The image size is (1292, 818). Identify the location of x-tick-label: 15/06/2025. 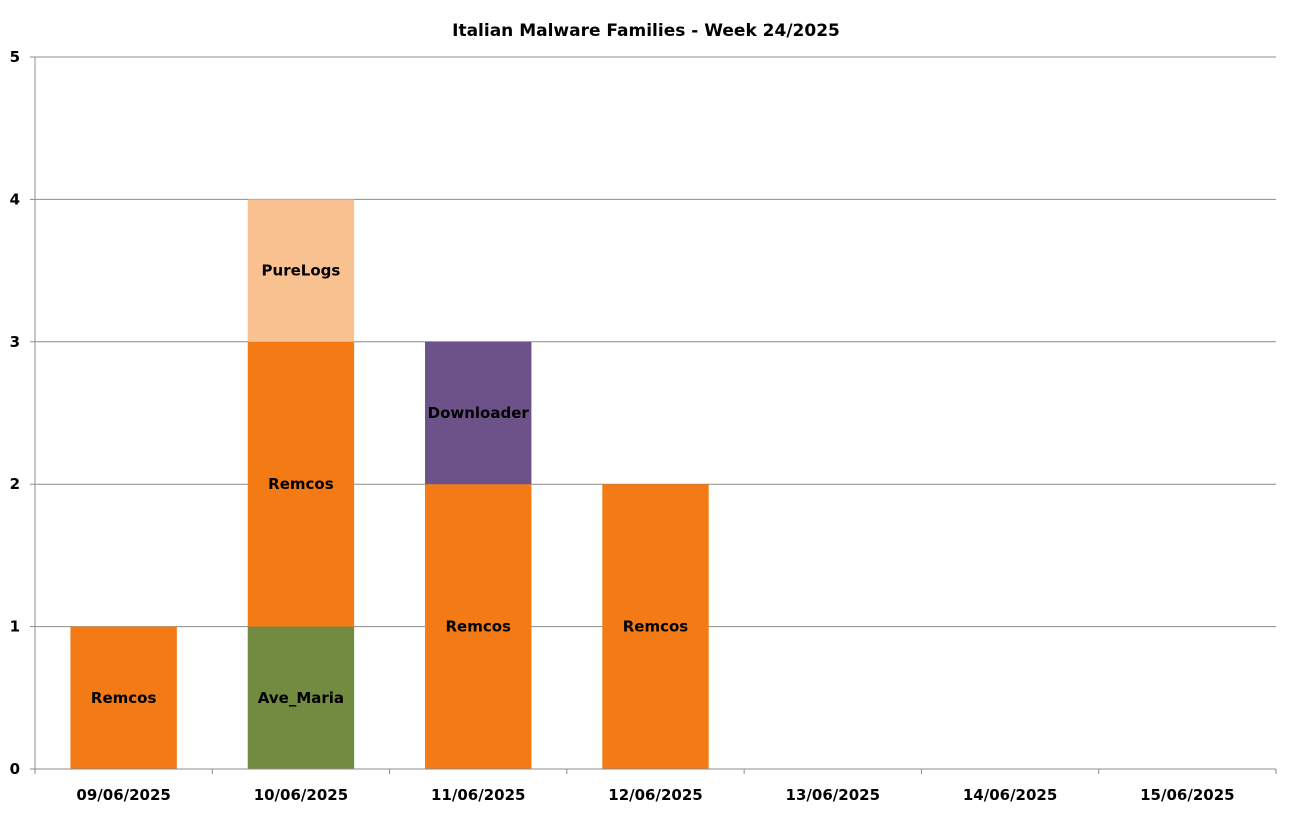
(1187, 795).